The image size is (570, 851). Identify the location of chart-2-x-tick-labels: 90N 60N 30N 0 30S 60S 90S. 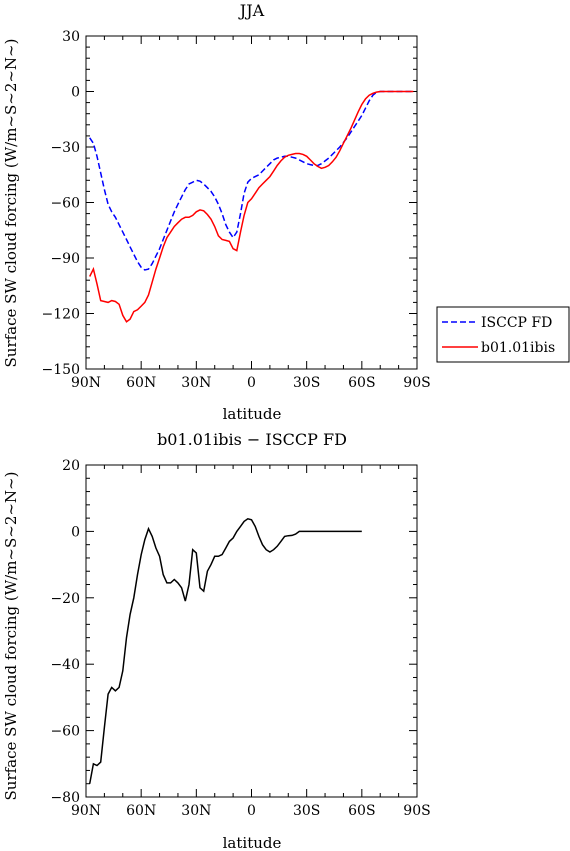
(251, 811).